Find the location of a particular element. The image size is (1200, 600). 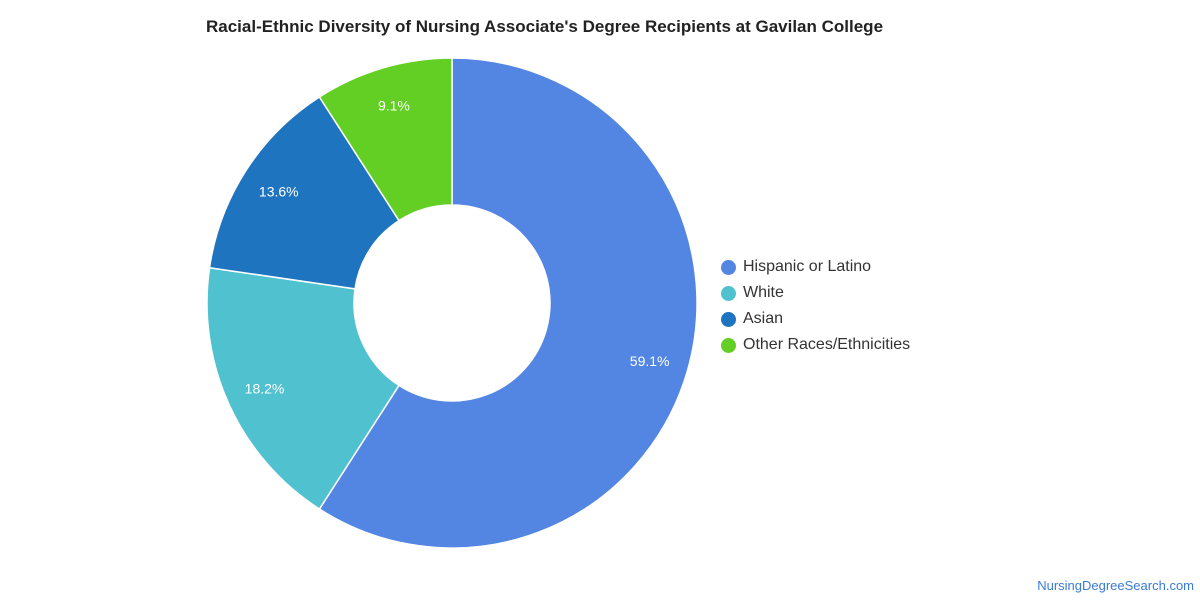

legend-item: Other Races/Ethnicities is located at coordinates (815, 345).